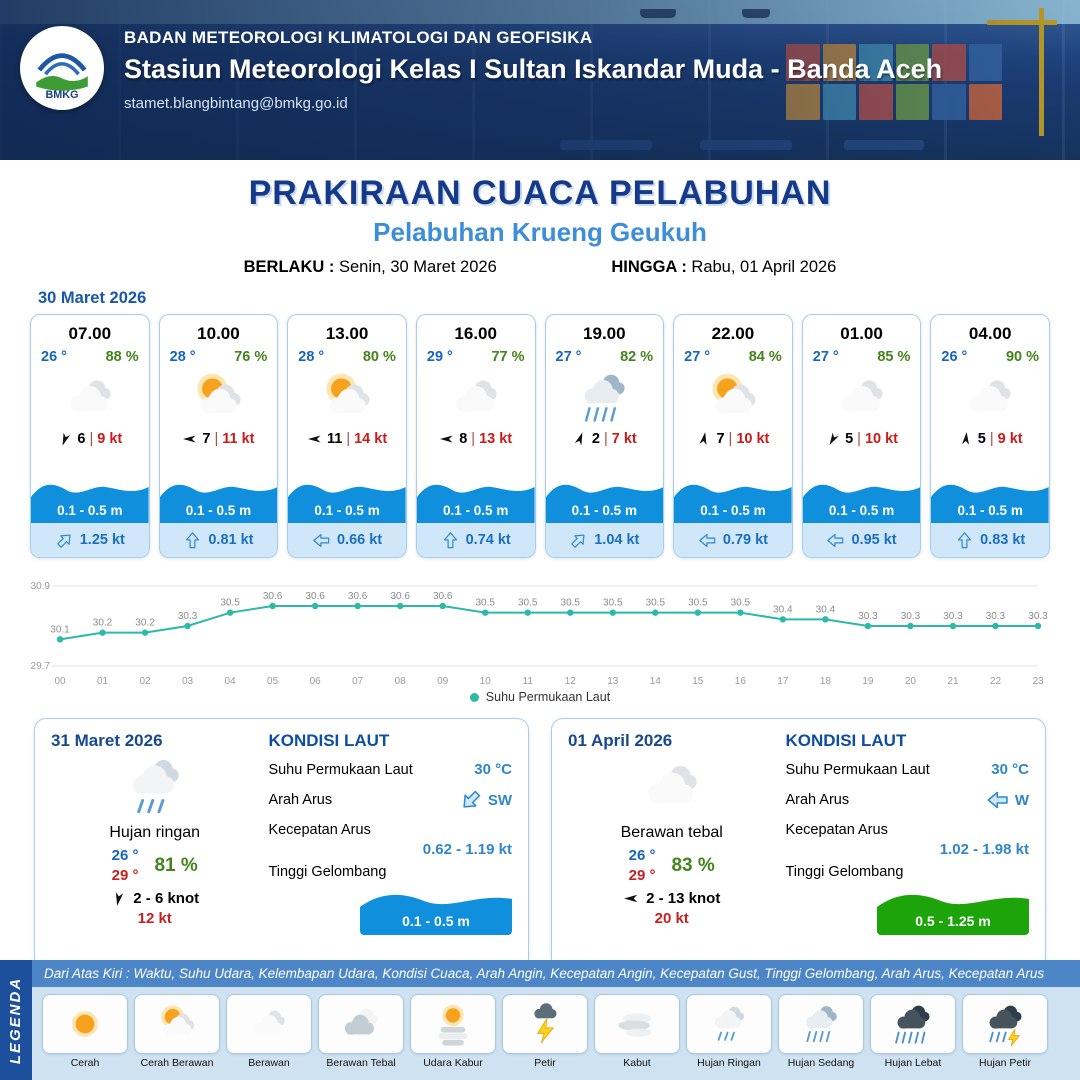 This screenshot has height=1080, width=1080. What do you see at coordinates (953, 921) in the screenshot?
I see `wave-height-value: 0.5 - 1.25 m` at bounding box center [953, 921].